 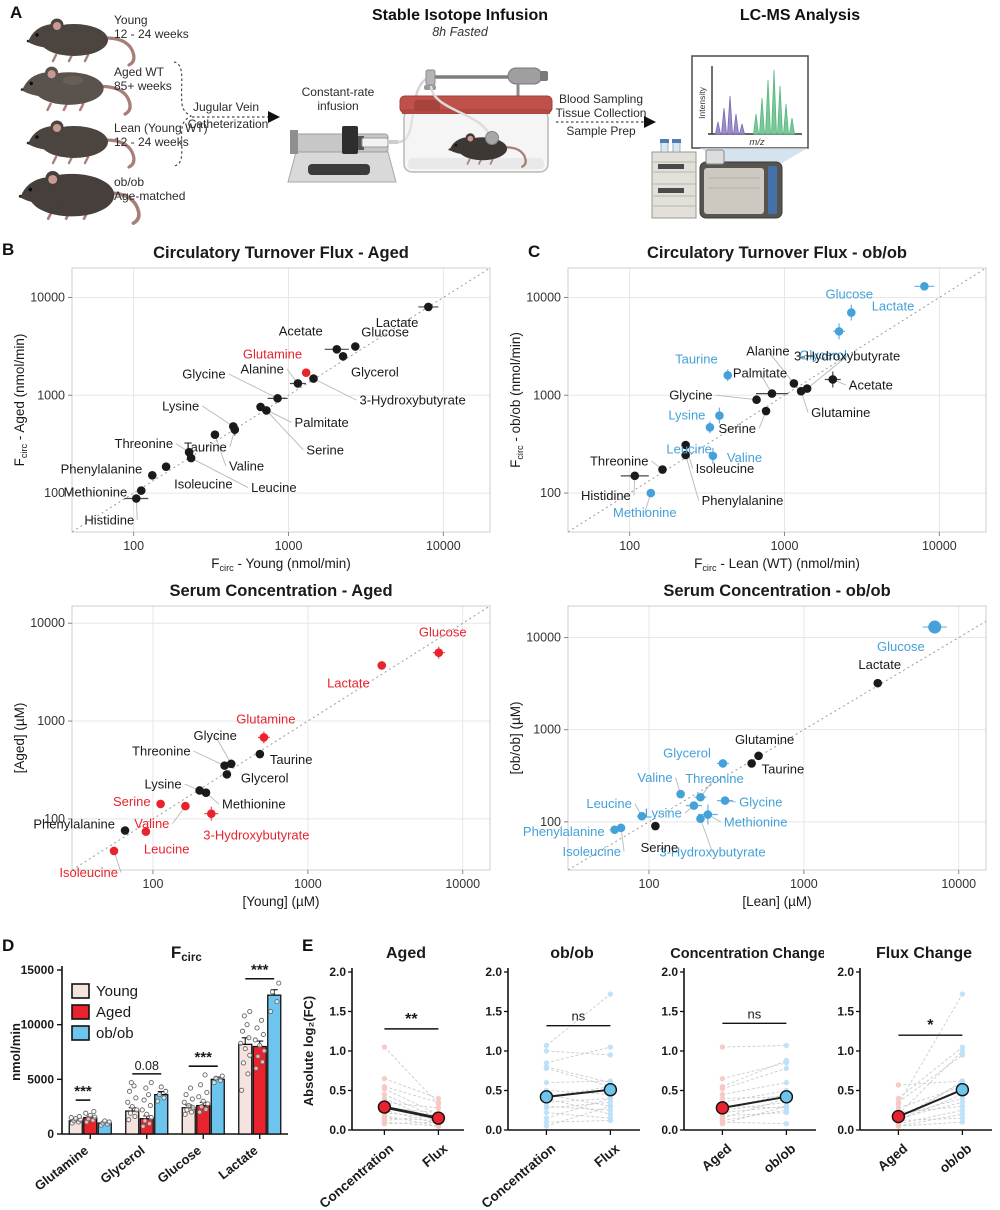 I want to click on mouse-aged-label: Aged WT, so click(x=139, y=72).